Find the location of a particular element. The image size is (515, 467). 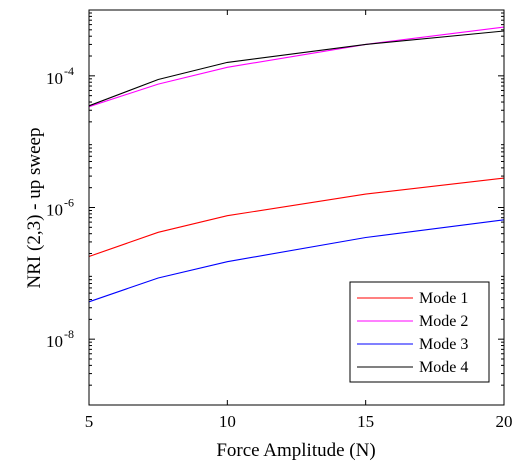

x-tick-label: 10 is located at coordinates (227, 421).